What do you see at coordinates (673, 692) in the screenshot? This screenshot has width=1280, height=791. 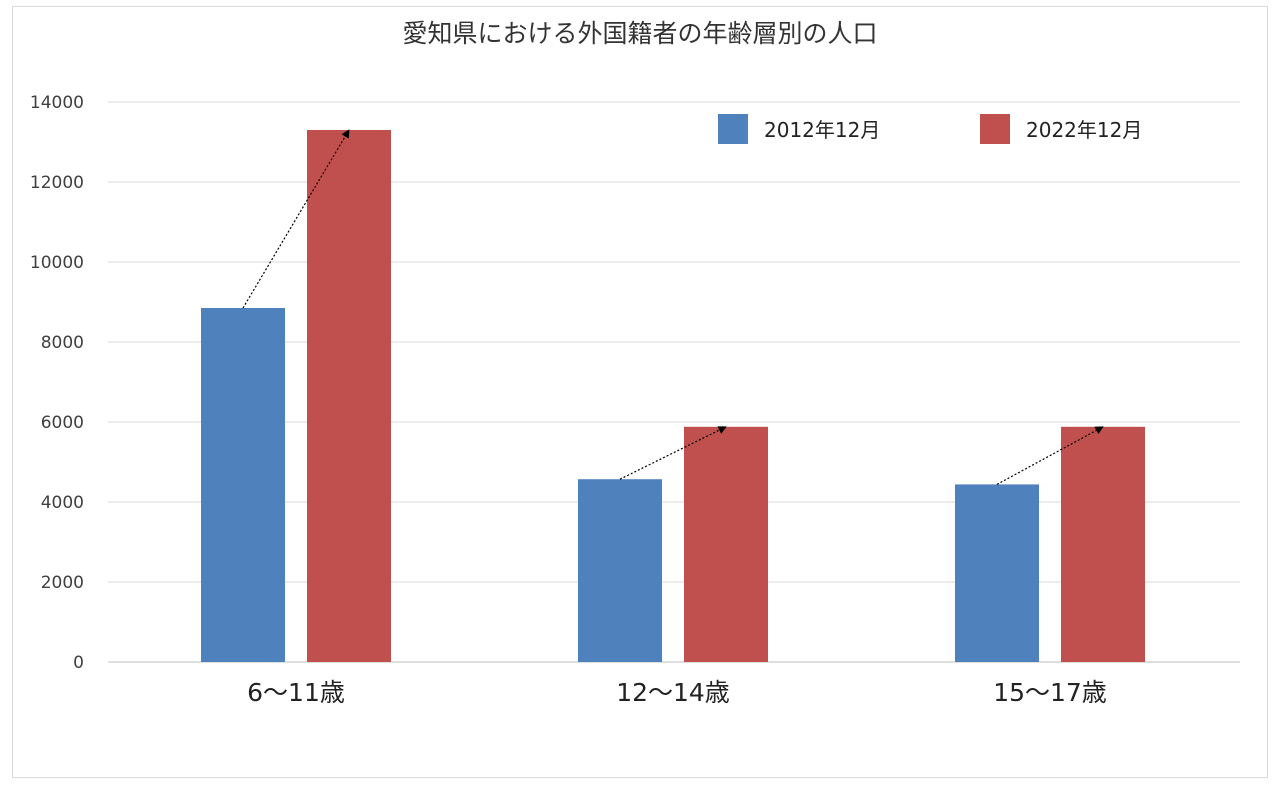 I see `x-tick-label: 12〜14歳` at bounding box center [673, 692].